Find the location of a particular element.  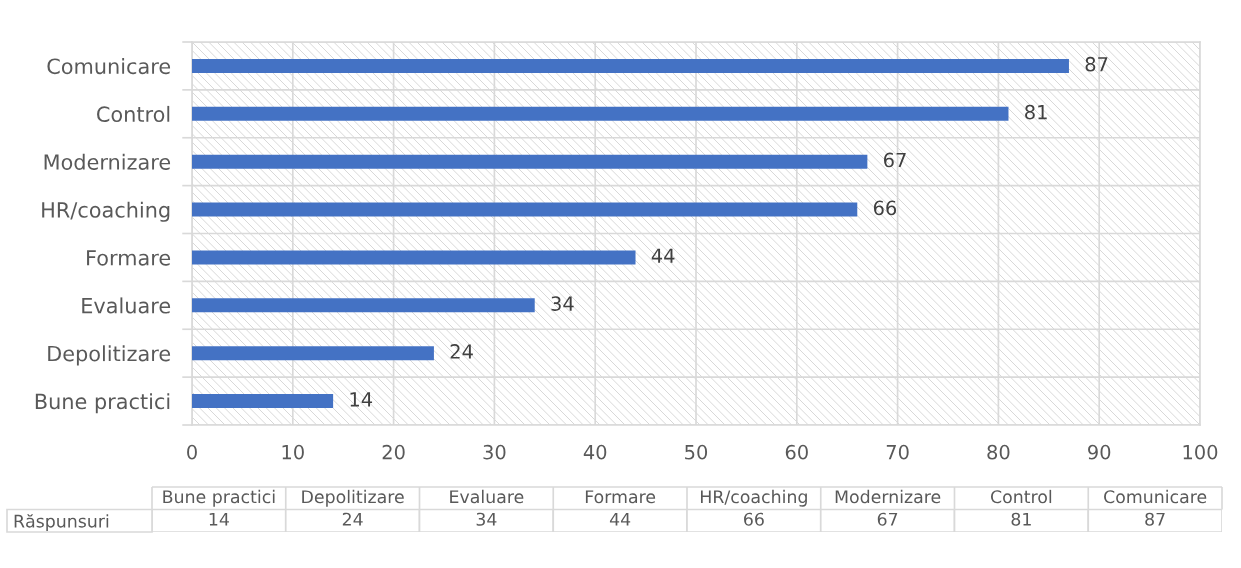

x-tick-label: 90 is located at coordinates (1099, 452).